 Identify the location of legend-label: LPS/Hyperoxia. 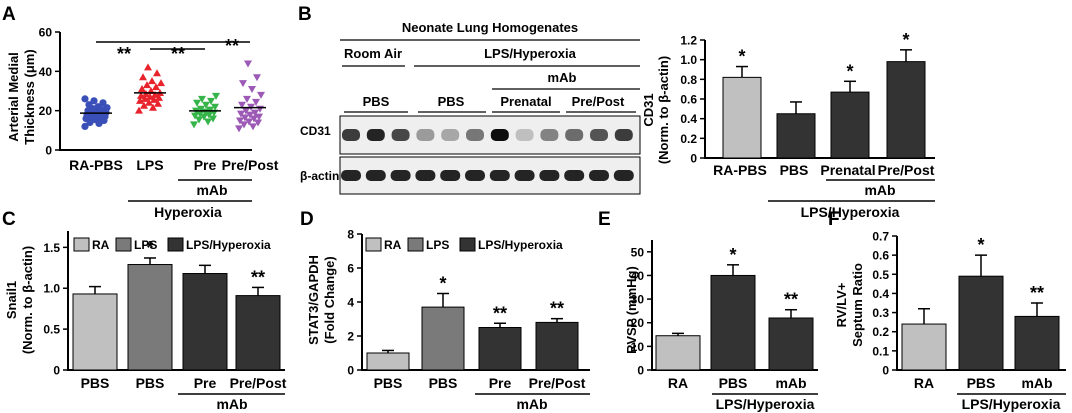
(520, 245).